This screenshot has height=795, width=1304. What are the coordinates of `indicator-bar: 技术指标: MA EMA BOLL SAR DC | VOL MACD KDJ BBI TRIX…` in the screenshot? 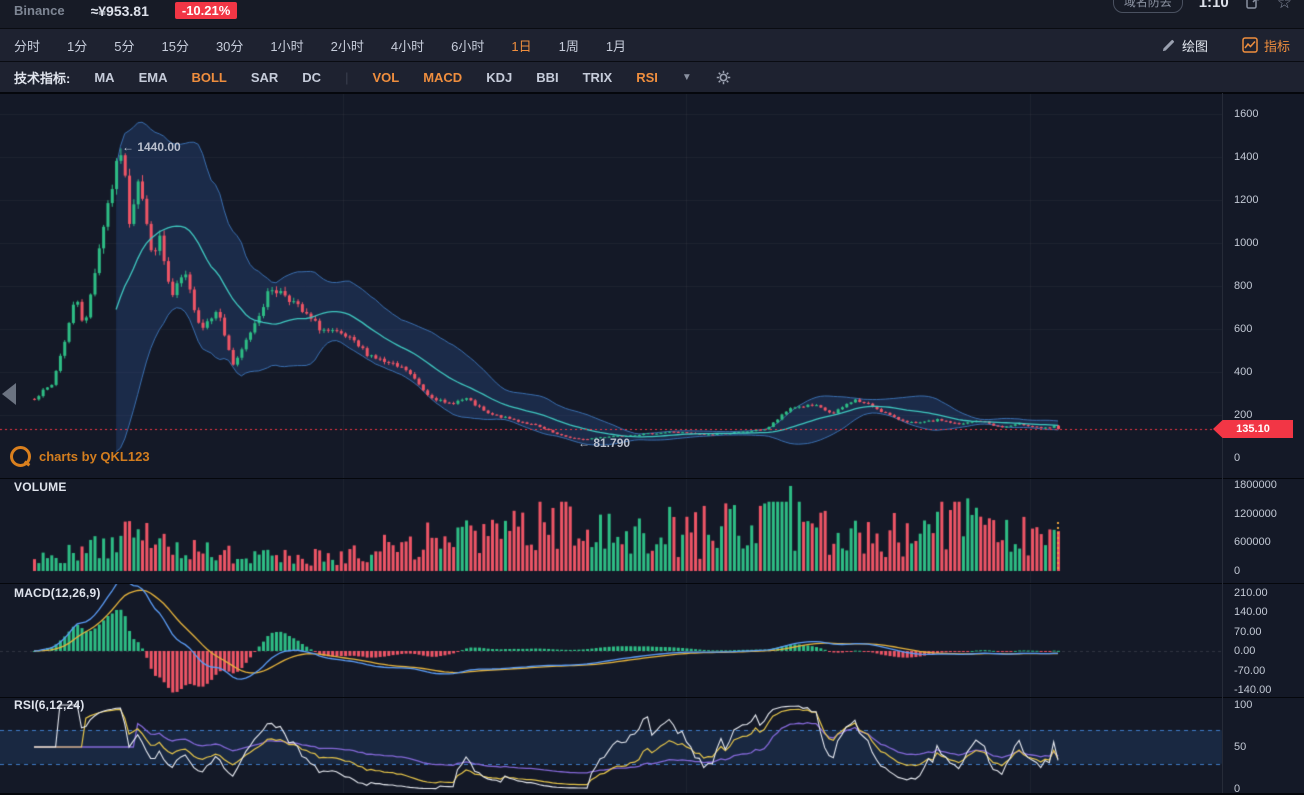 It's located at (652, 77).